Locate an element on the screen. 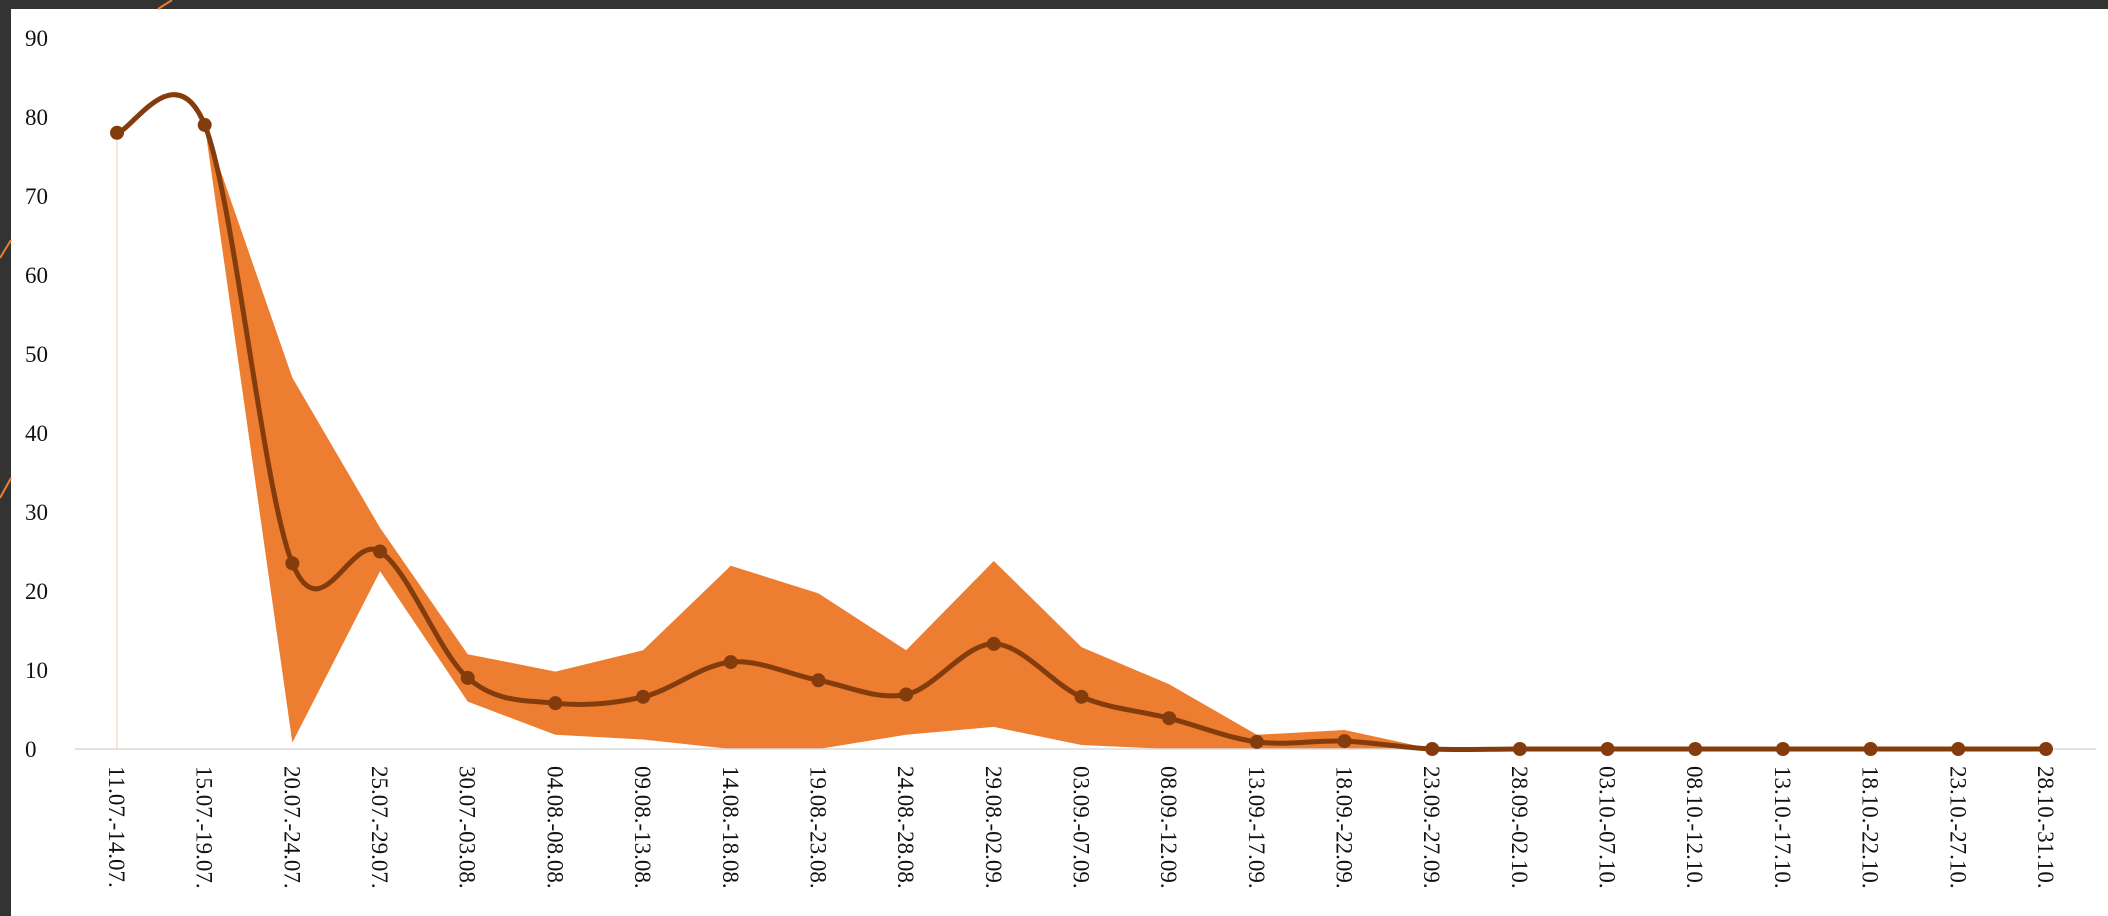 The image size is (2108, 916). y-tick-label: 90 is located at coordinates (36, 38).